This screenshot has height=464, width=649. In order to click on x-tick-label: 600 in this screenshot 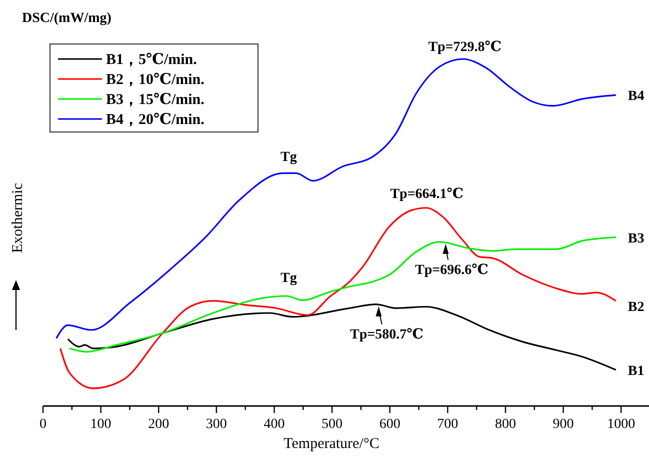, I will do `click(389, 424)`.